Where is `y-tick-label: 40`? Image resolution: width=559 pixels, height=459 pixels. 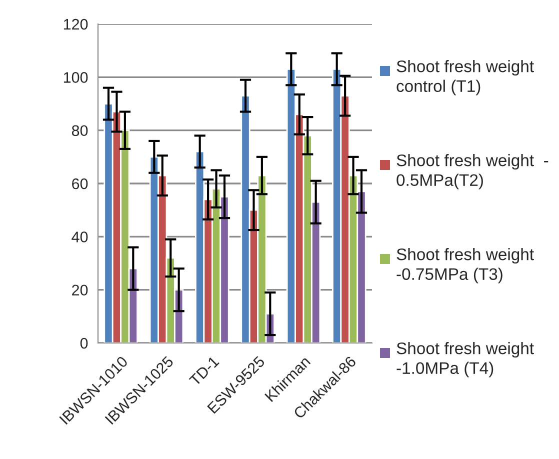
y-tick-label: 40 is located at coordinates (80, 237).